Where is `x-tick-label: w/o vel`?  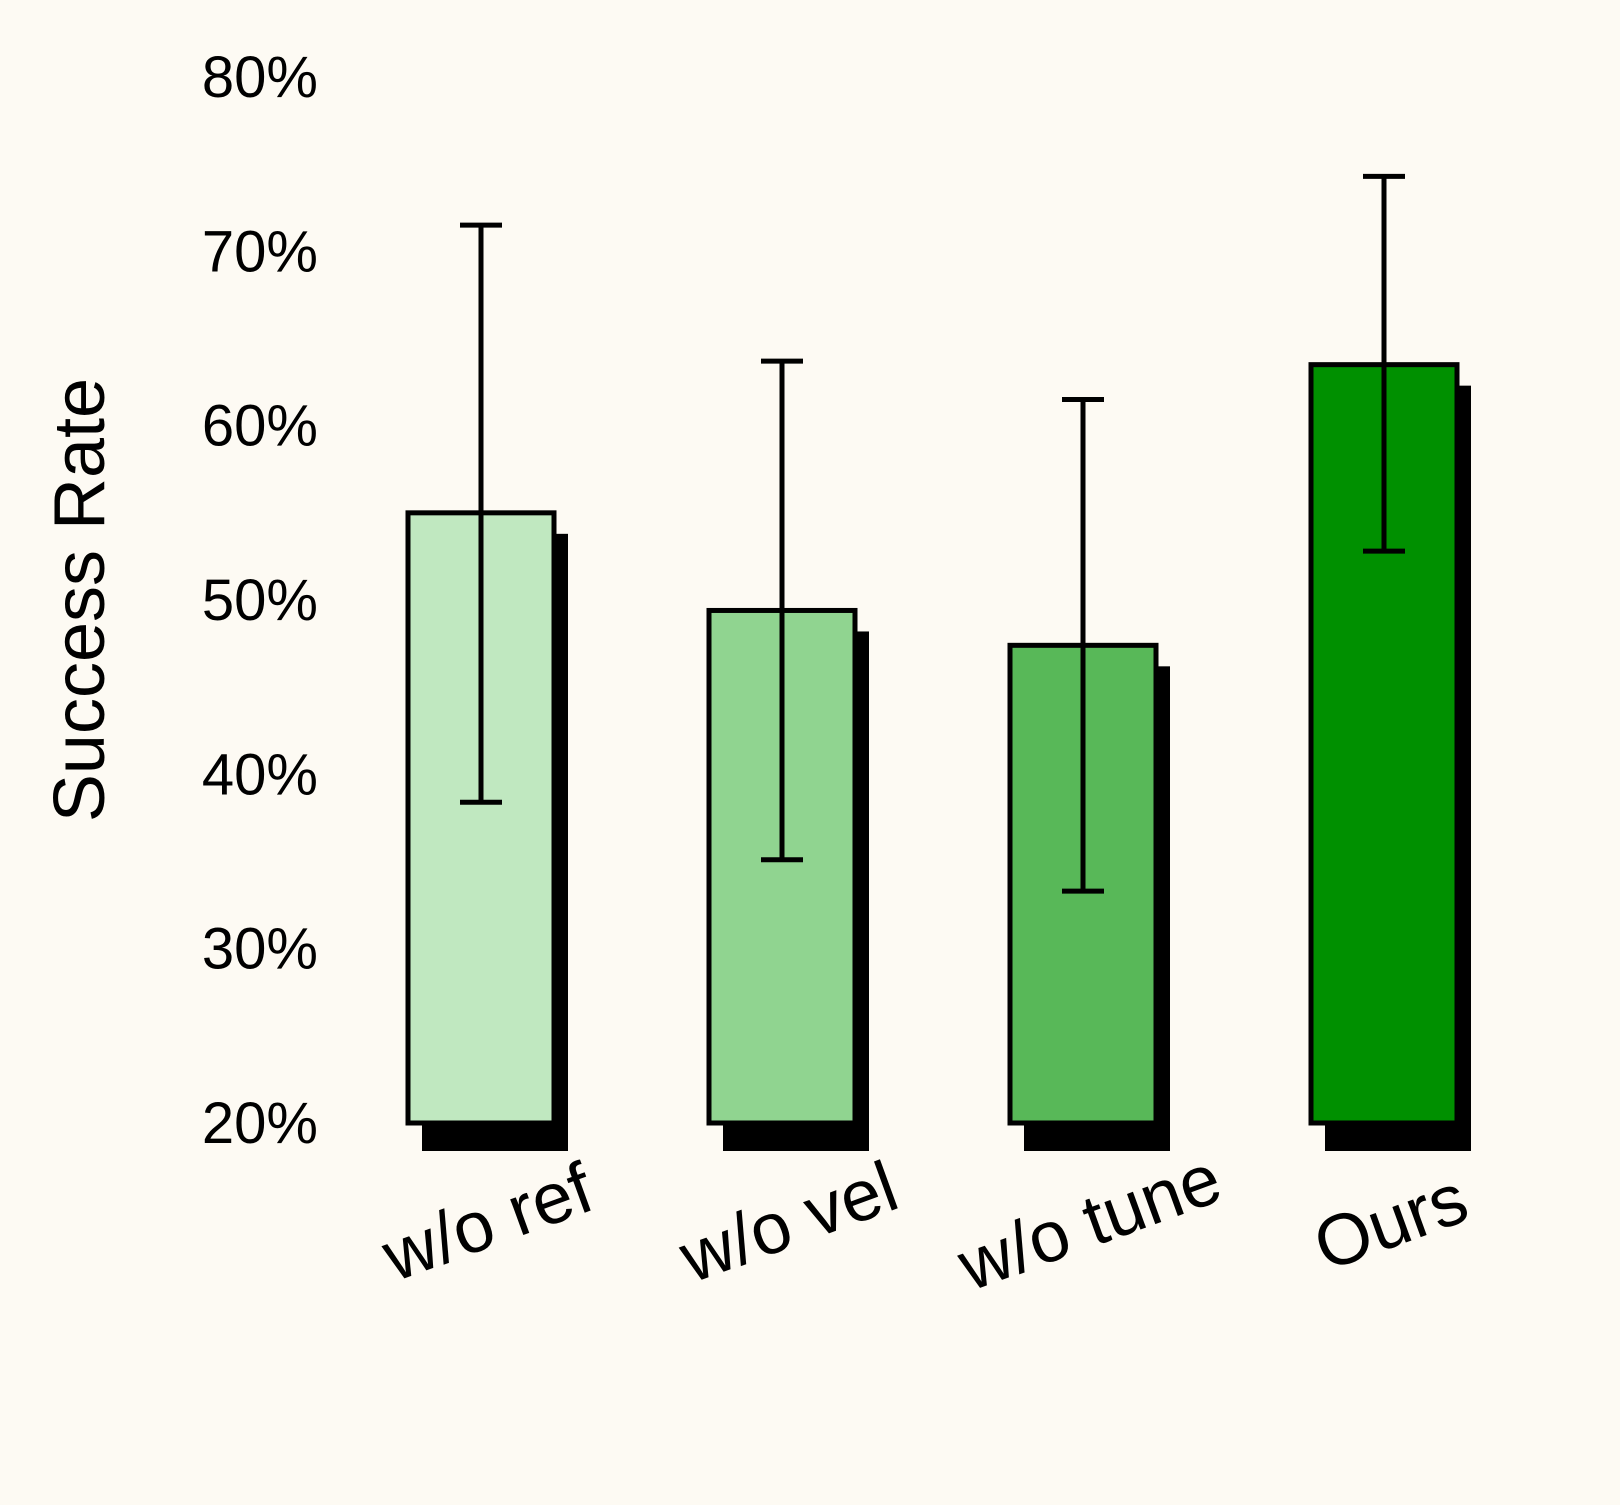 x-tick-label: w/o vel is located at coordinates (788, 1223).